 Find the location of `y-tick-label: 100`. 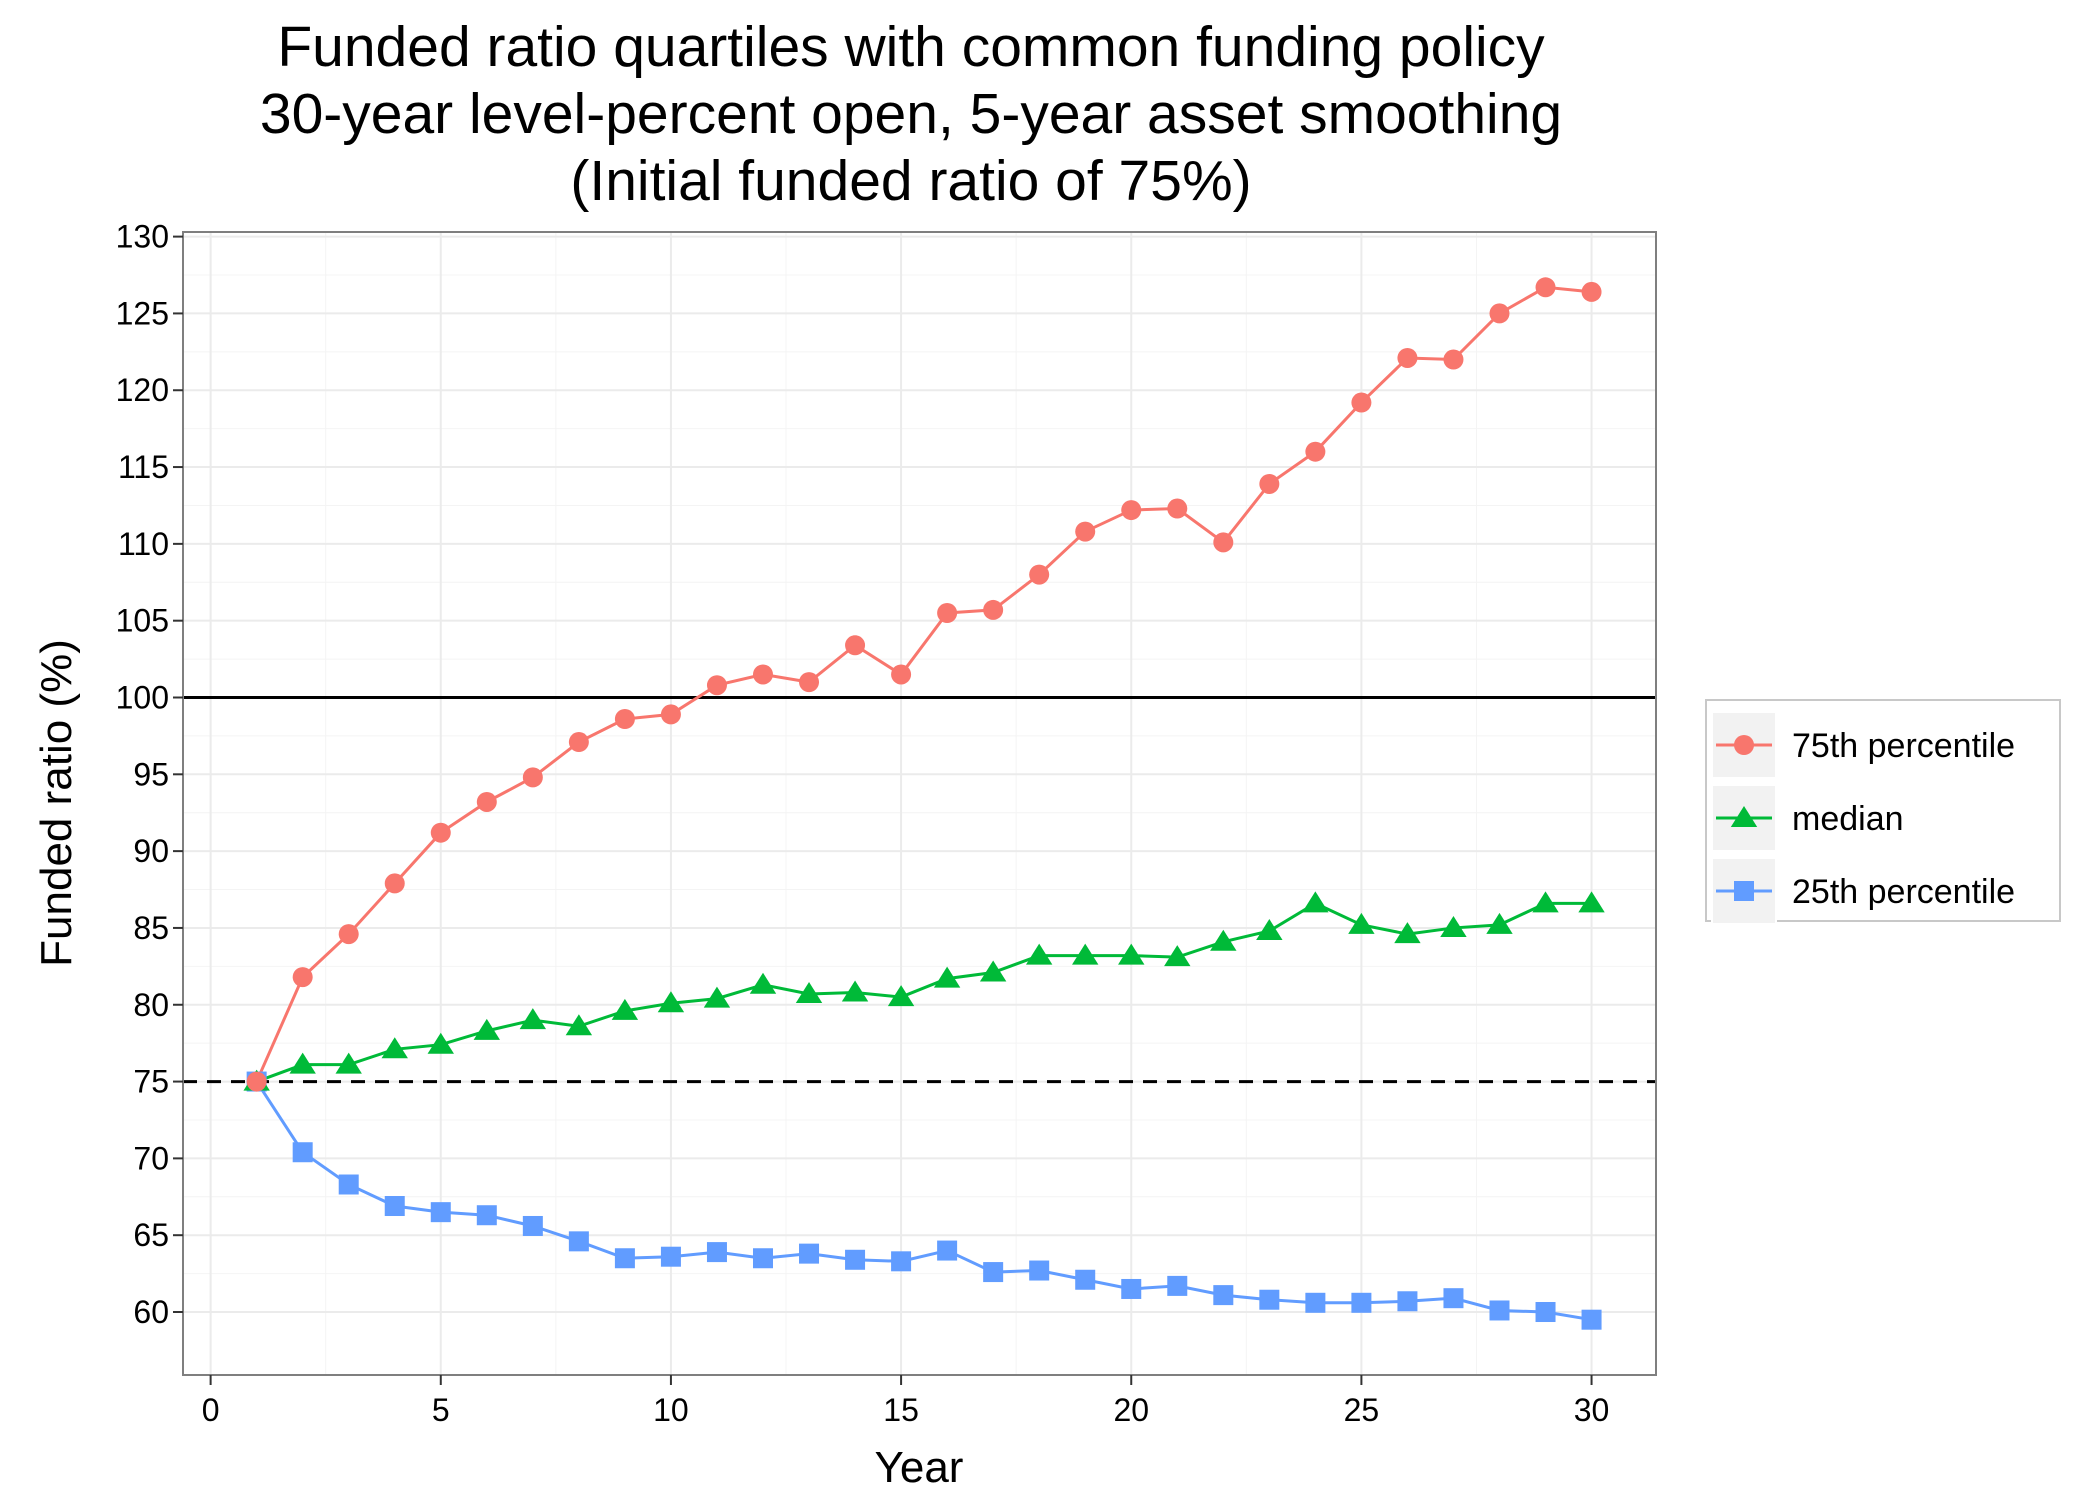

y-tick-label: 100 is located at coordinates (142, 697).